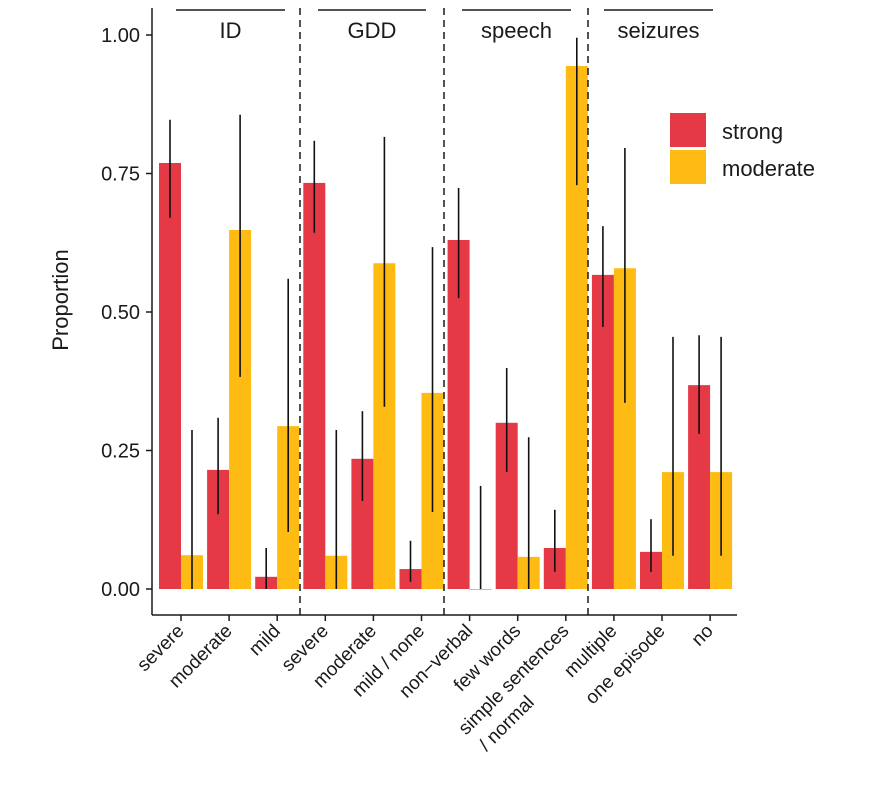 This screenshot has width=883, height=807. I want to click on y-axis-label: Proportion, so click(60, 300).